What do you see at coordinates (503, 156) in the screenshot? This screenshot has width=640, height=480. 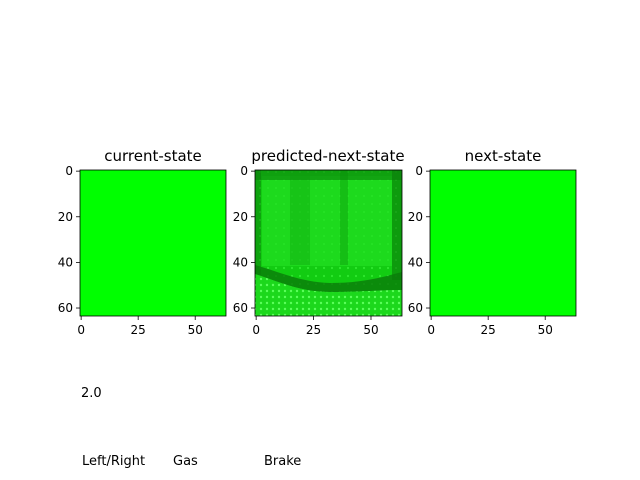 I see `panel-title-next-state: next-state` at bounding box center [503, 156].